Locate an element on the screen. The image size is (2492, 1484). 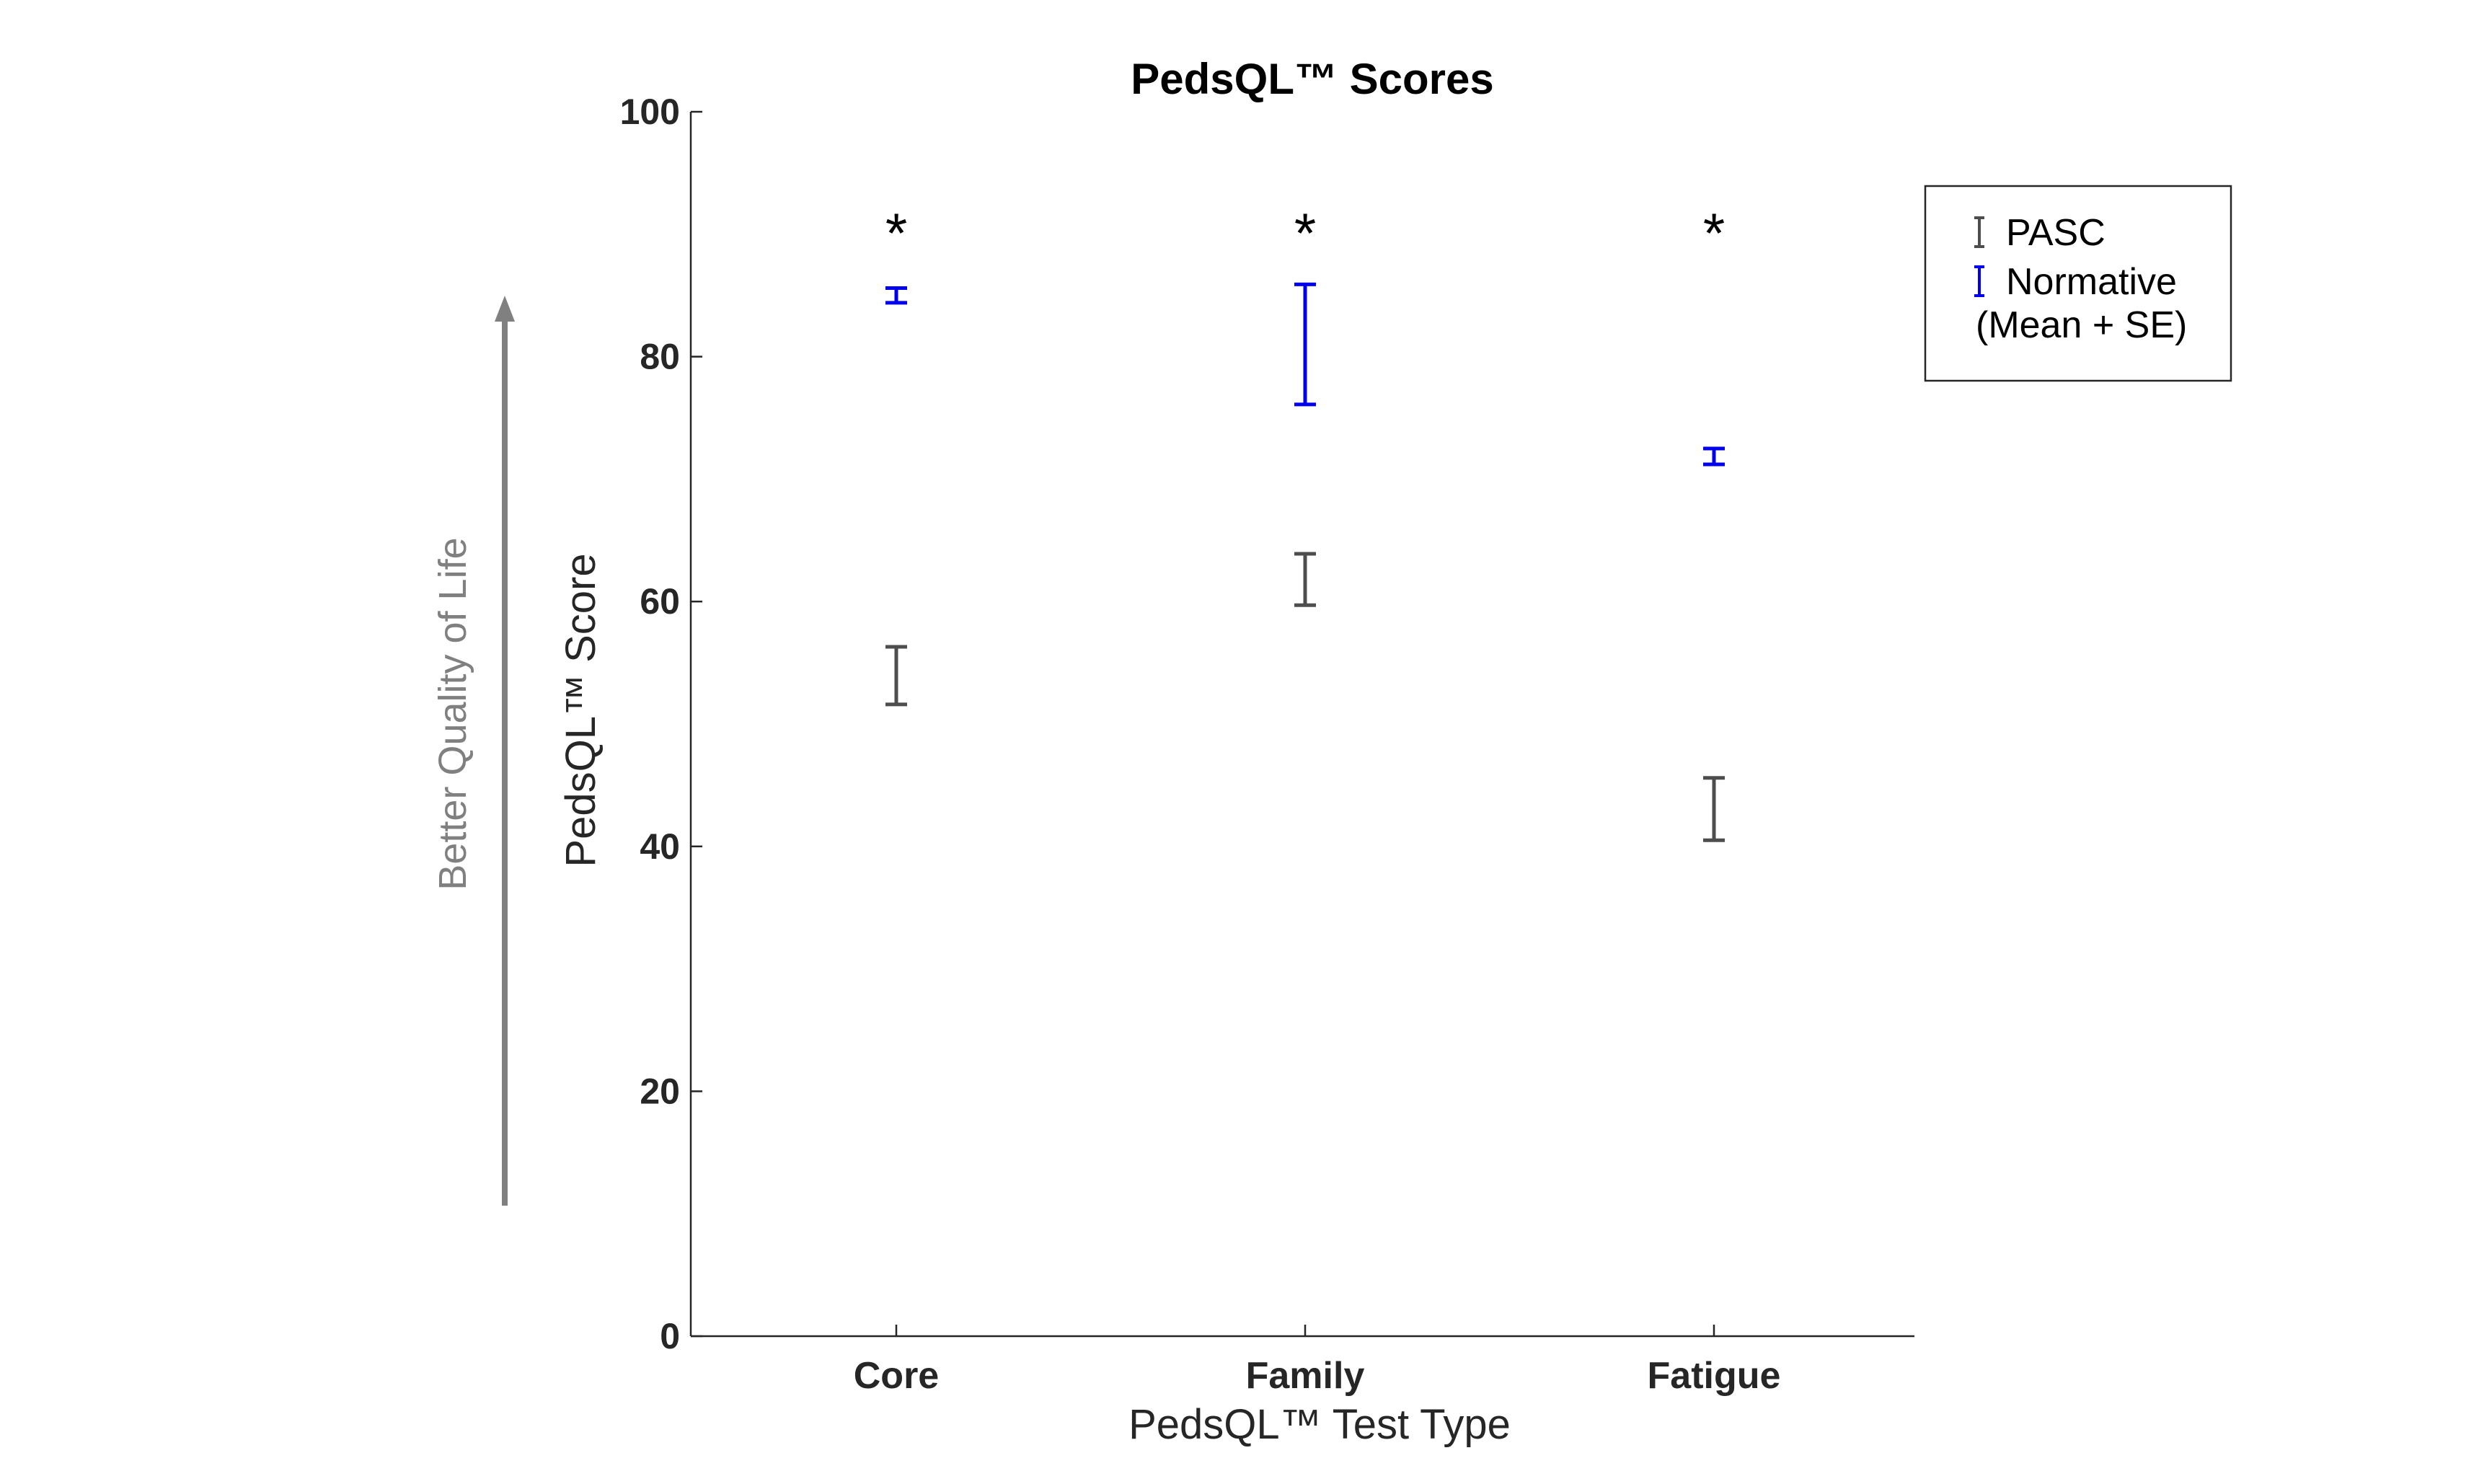
y-tick-label: 60 is located at coordinates (660, 601).